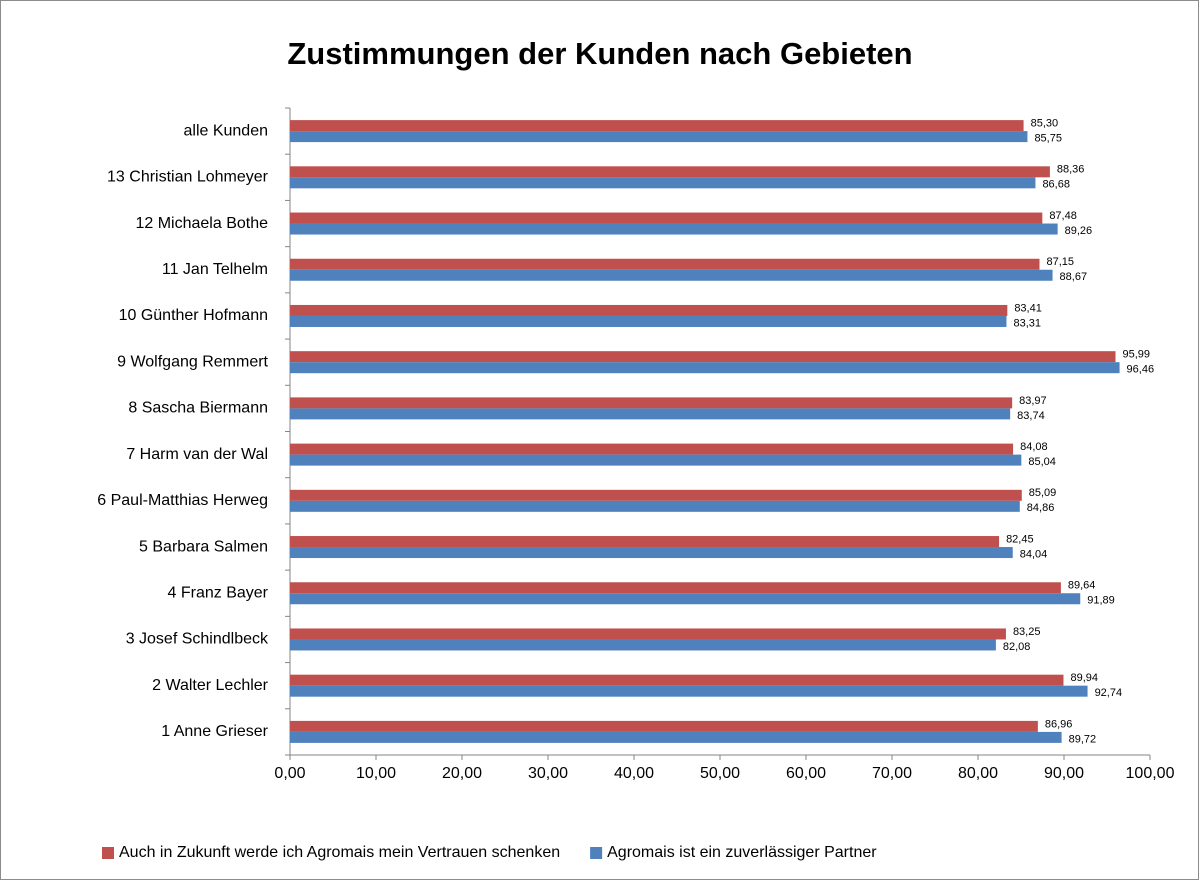 This screenshot has width=1200, height=881. I want to click on data-label: 84,04, so click(1034, 554).